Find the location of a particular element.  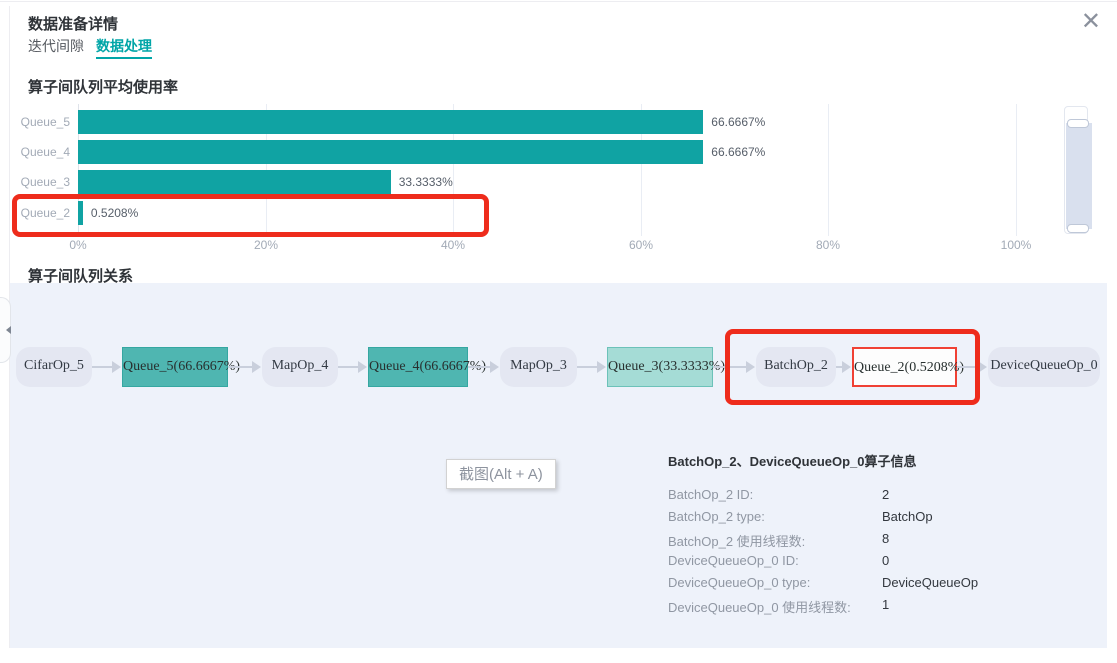

x-axis-tick: 0% is located at coordinates (78, 245).